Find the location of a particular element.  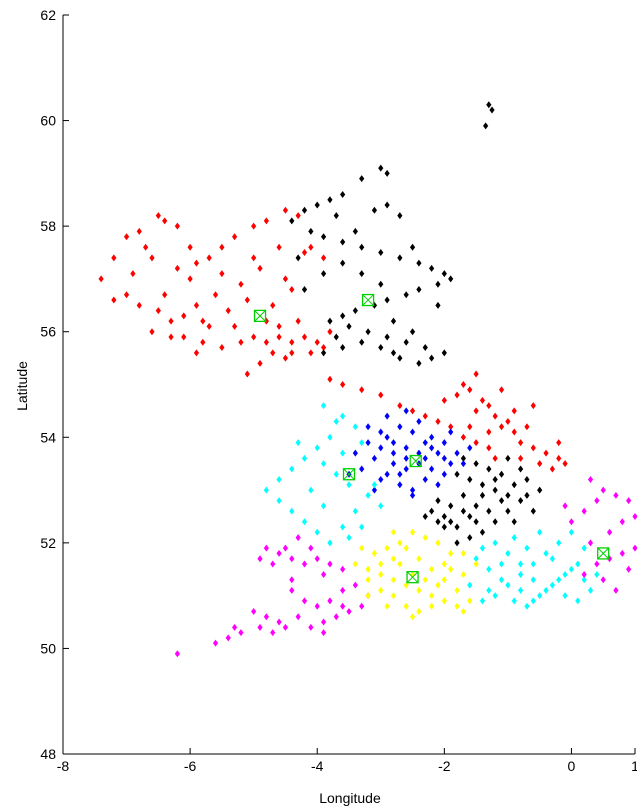

y-tick-label: 62 is located at coordinates (48, 15).